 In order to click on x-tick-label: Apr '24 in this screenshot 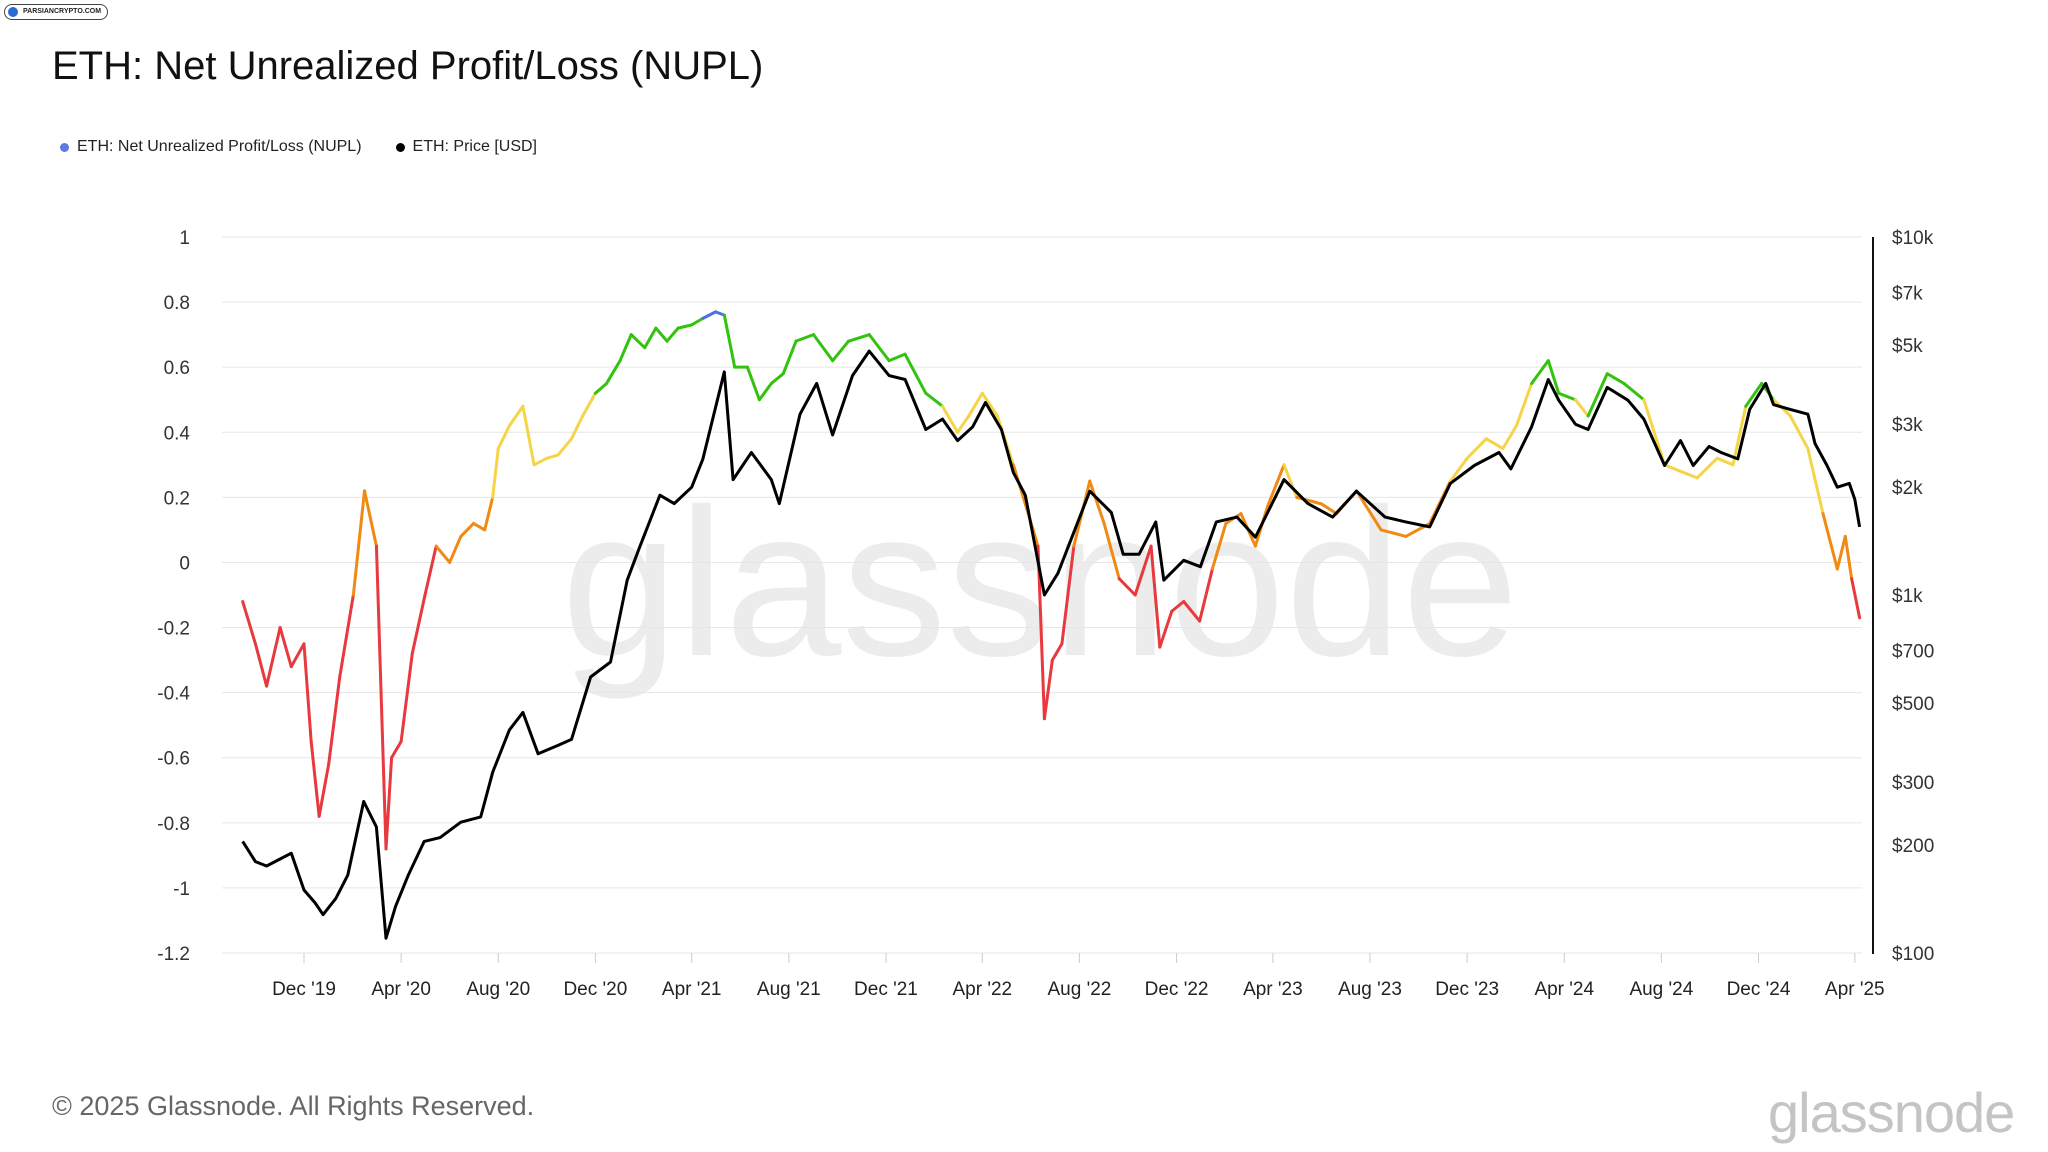, I will do `click(1564, 989)`.